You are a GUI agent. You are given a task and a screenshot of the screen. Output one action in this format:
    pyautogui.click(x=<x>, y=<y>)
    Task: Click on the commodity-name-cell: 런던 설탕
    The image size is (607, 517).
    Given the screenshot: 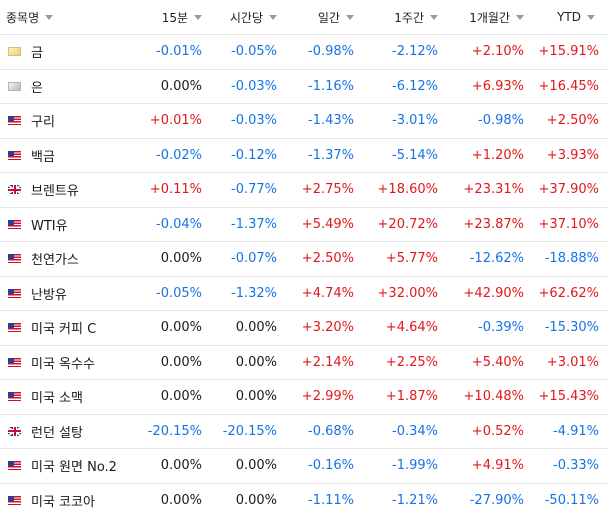 What is the action you would take?
    pyautogui.click(x=65, y=431)
    